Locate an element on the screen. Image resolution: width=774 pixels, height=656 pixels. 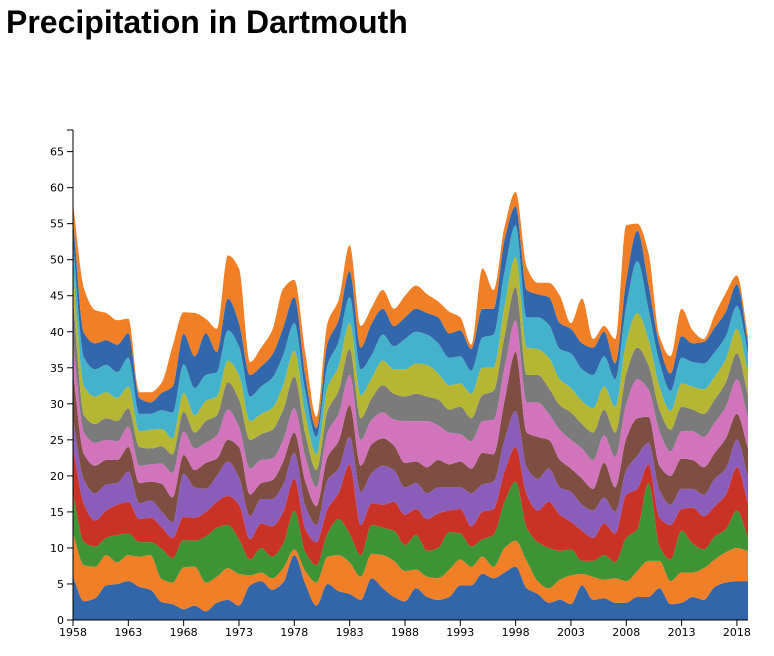
y-tick-label: 30 is located at coordinates (57, 404).